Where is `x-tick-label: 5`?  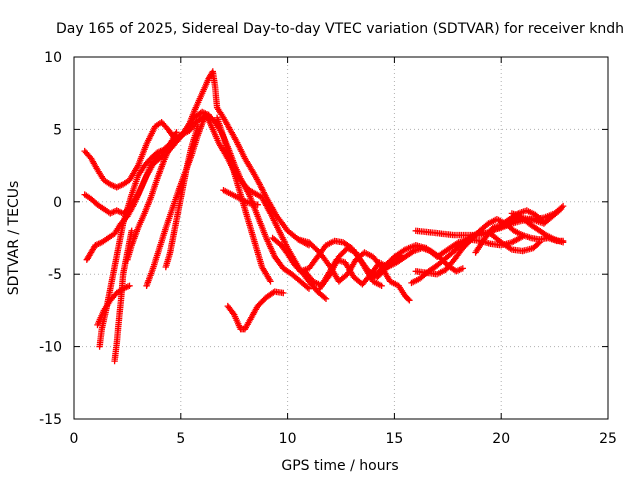 x-tick-label: 5 is located at coordinates (180, 439).